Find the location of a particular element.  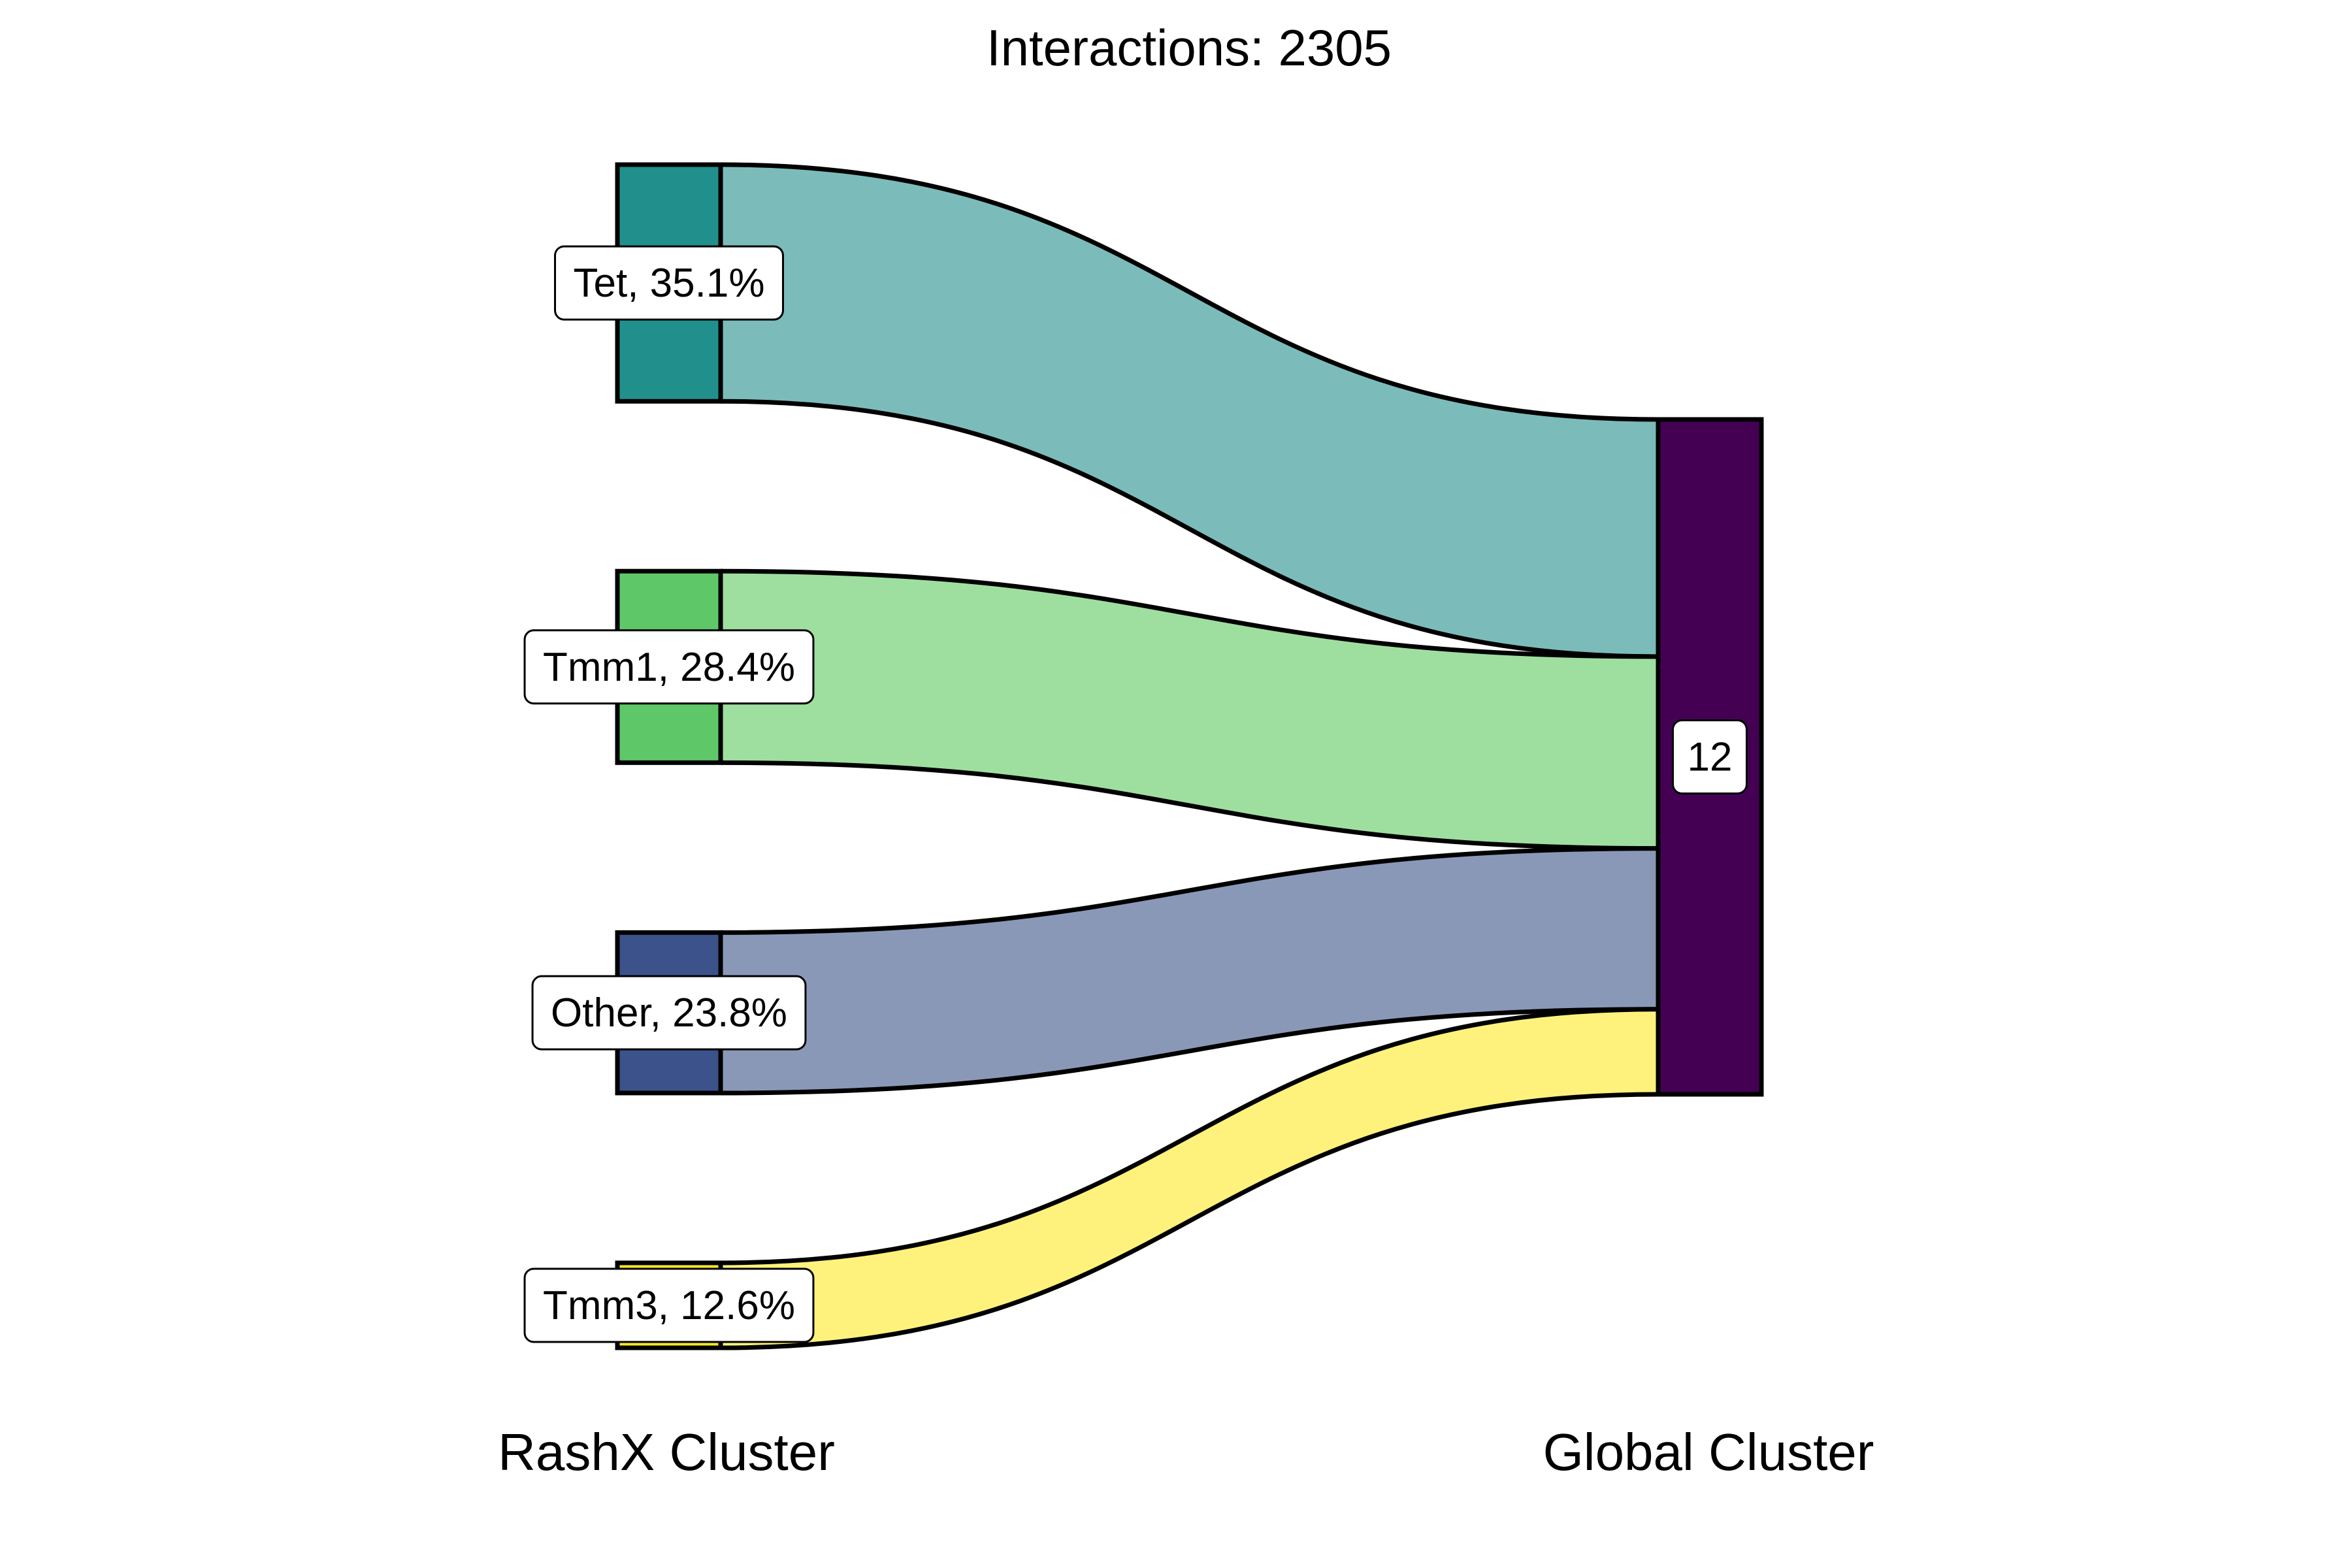

stage-label-right: Global Cluster is located at coordinates (1708, 1452).